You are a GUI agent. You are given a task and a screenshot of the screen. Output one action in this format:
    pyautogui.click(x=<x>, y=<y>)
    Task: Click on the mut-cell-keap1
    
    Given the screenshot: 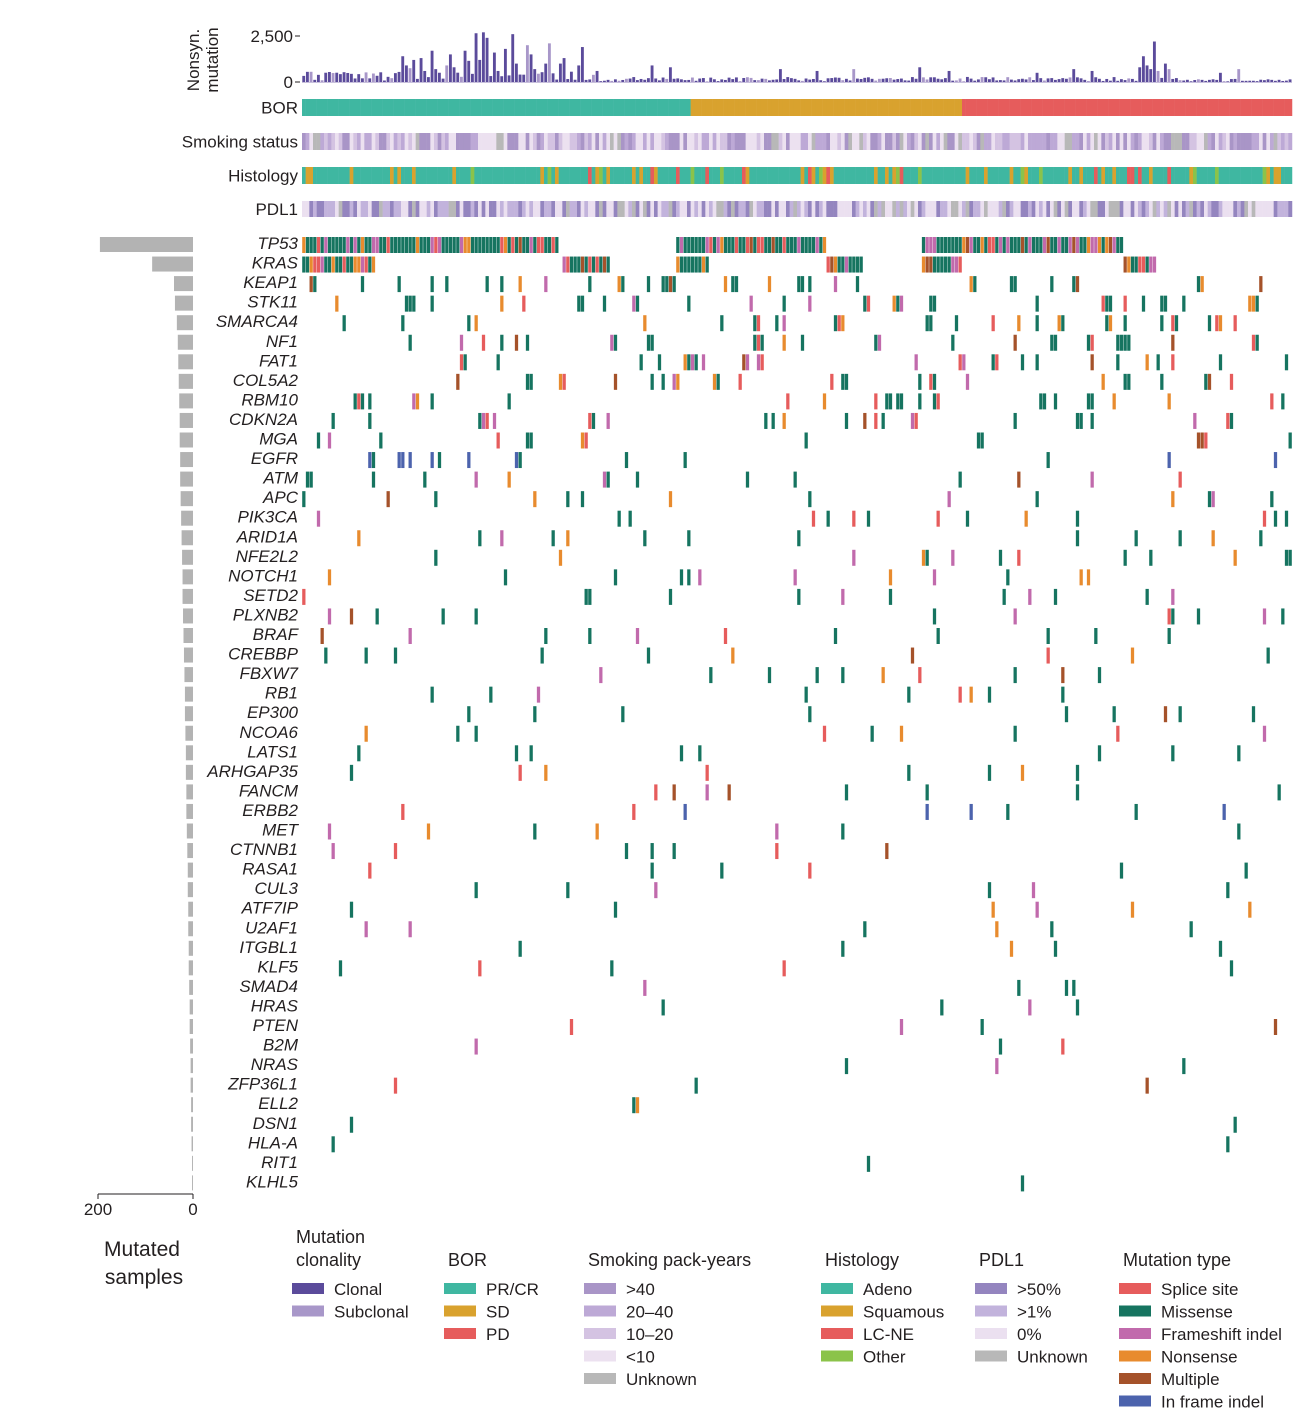 What is the action you would take?
    pyautogui.click(x=1015, y=284)
    